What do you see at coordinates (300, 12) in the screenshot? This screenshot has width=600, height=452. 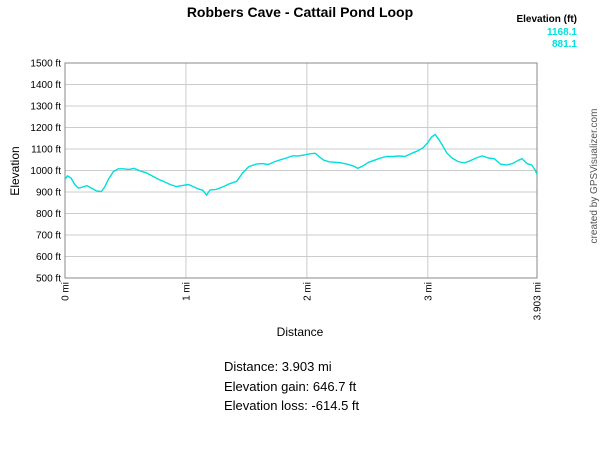 I see `chart-title: Robbers Cave - Cattail Pond Loop` at bounding box center [300, 12].